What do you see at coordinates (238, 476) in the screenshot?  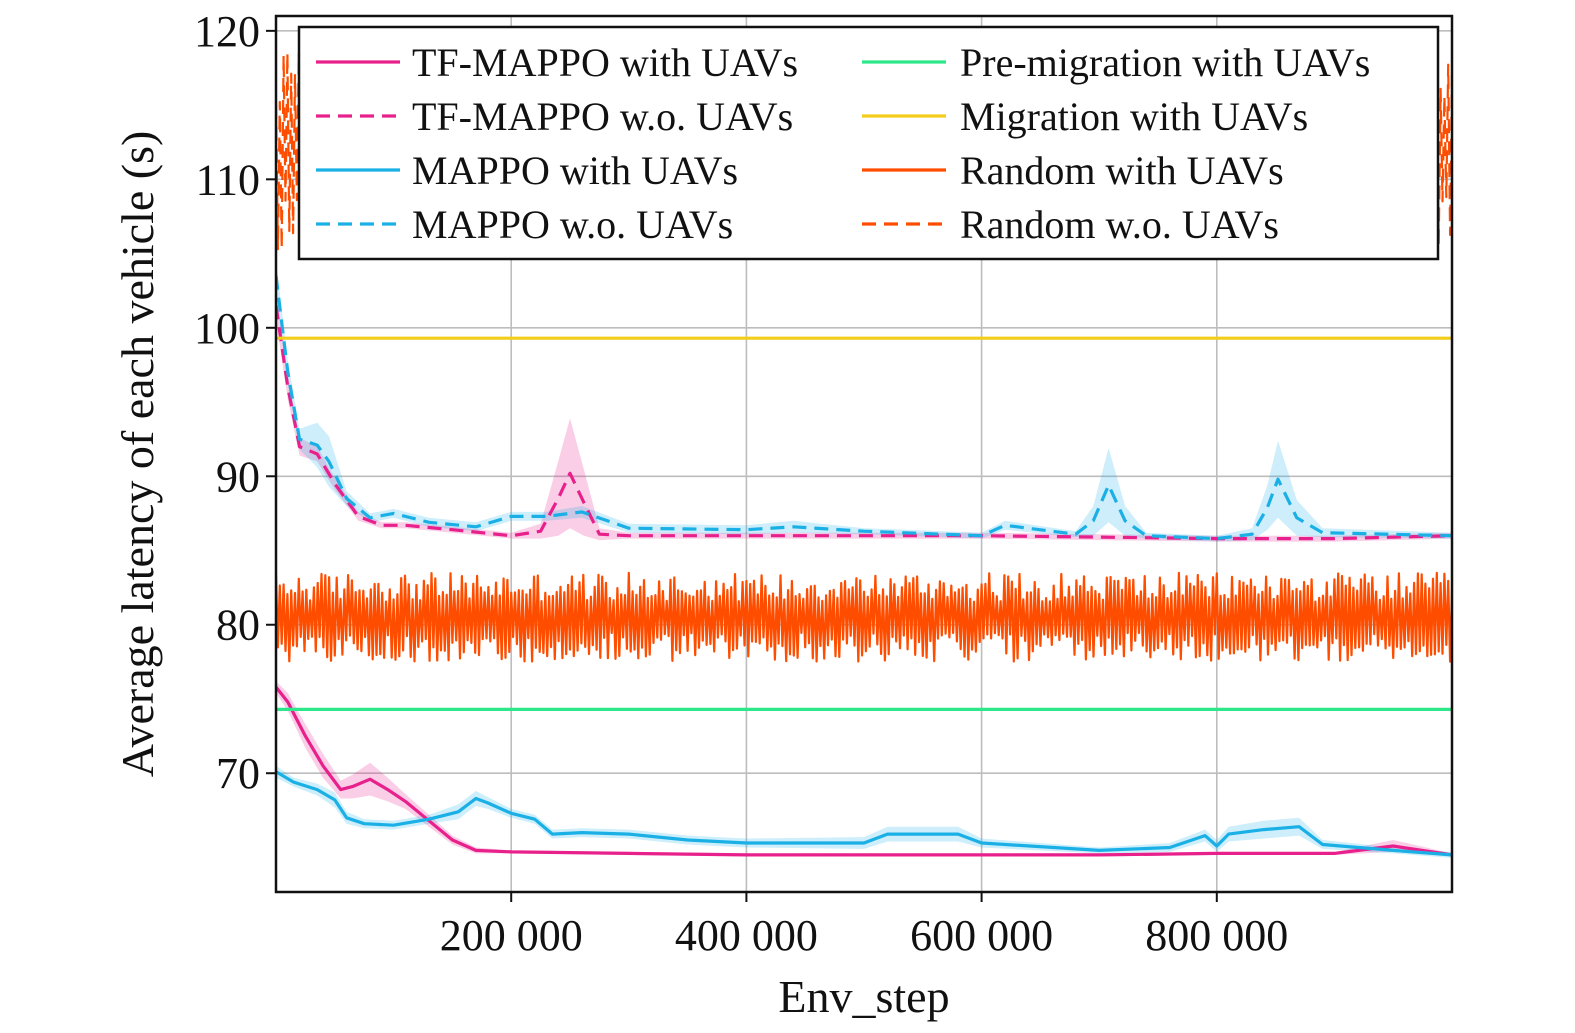 I see `y-tick-label: 90` at bounding box center [238, 476].